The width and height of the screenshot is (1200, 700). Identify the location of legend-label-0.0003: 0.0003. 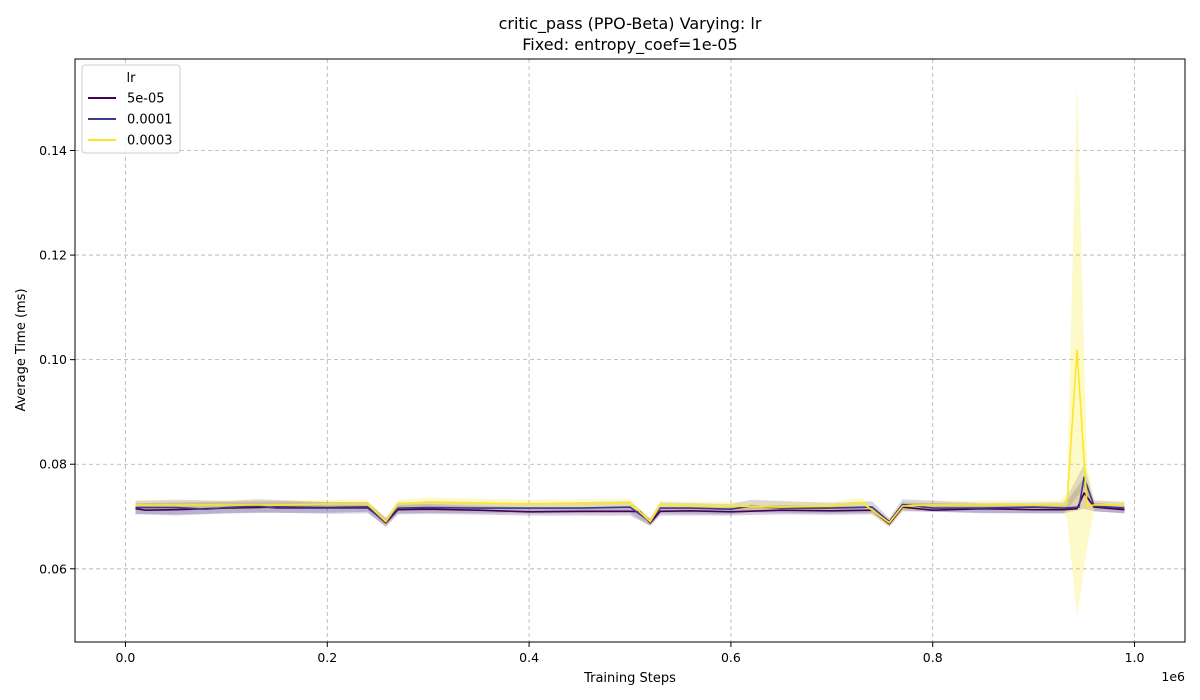
(150, 141).